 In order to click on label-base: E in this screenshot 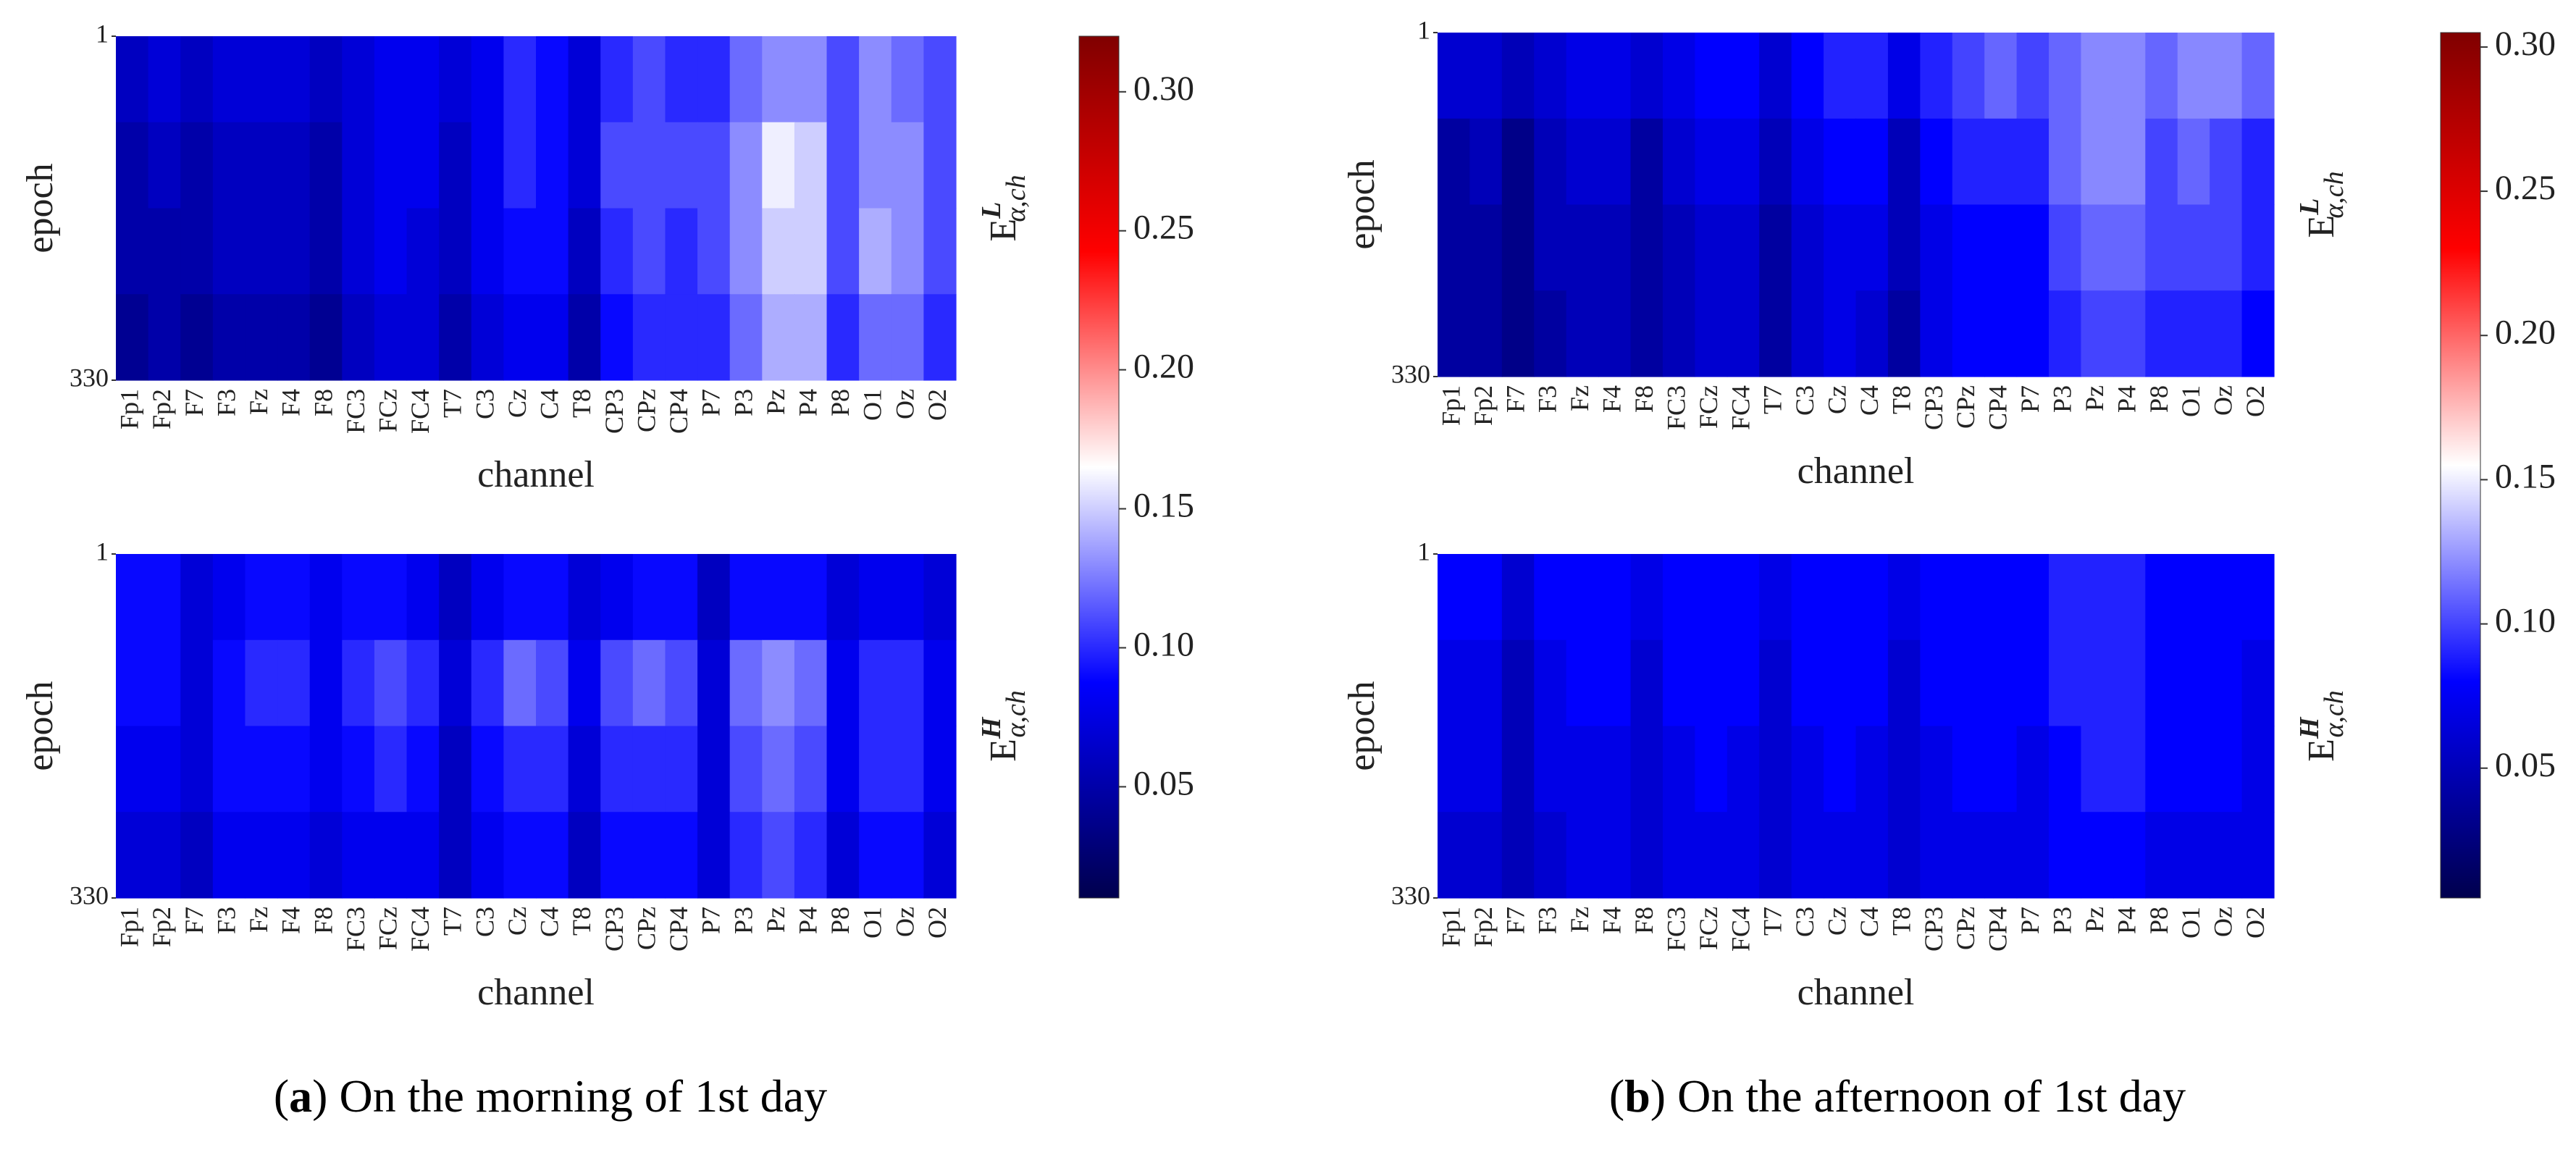, I will do `click(1003, 230)`.